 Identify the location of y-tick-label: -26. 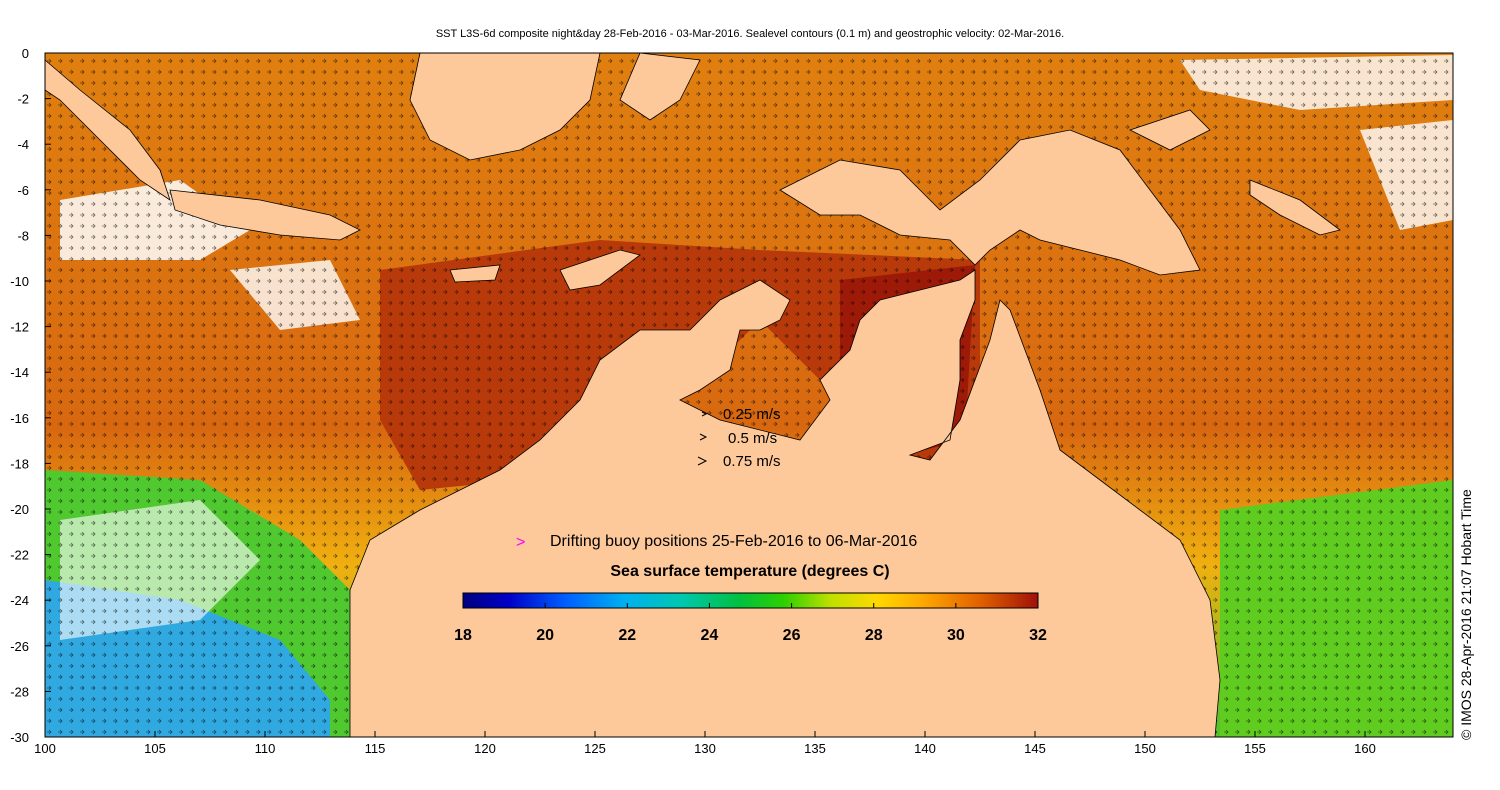
(19, 646).